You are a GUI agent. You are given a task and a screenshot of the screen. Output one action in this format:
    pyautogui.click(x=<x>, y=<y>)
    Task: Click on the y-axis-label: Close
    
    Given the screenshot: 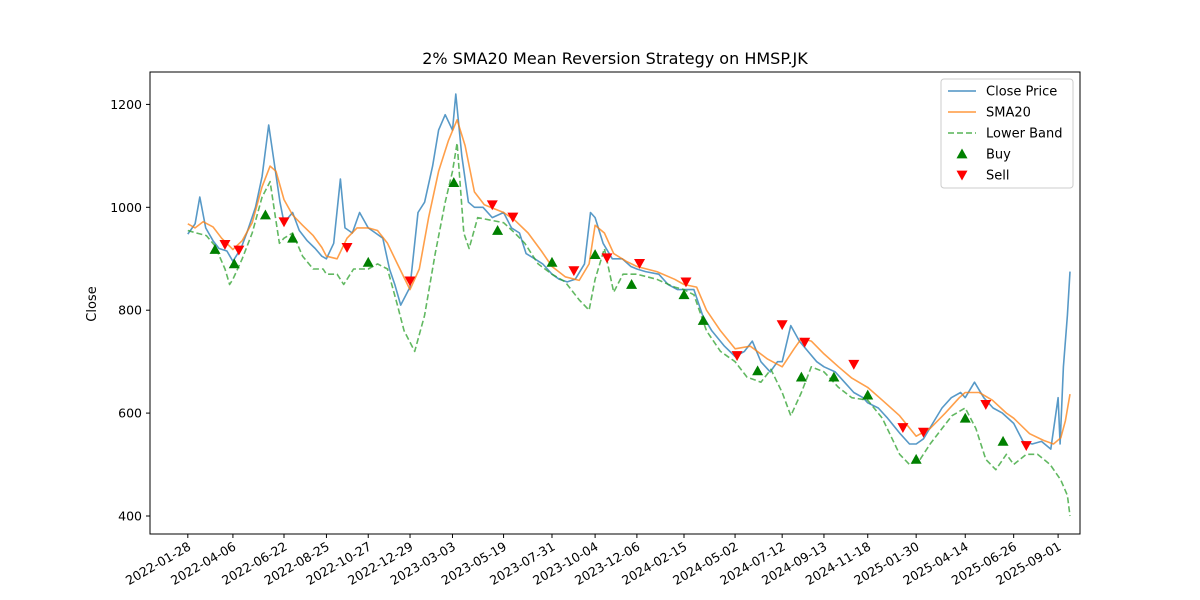 What is the action you would take?
    pyautogui.click(x=92, y=303)
    